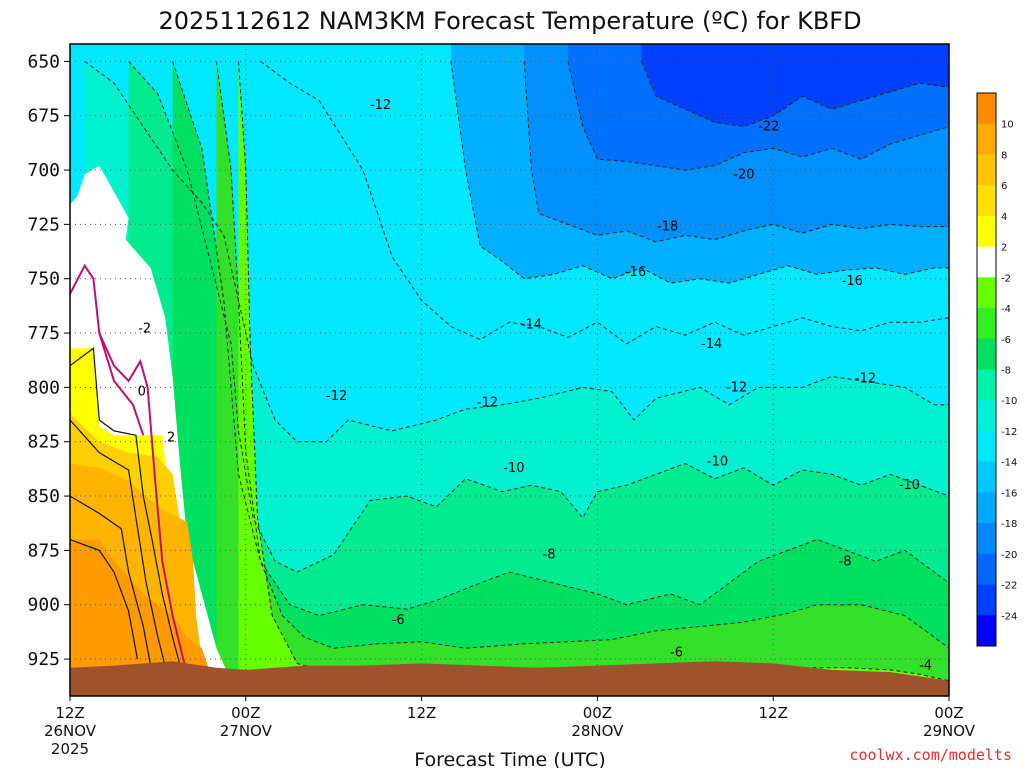 Image resolution: width=1024 pixels, height=768 pixels. Describe the element at coordinates (43, 224) in the screenshot. I see `y-tick-label: 725` at that location.